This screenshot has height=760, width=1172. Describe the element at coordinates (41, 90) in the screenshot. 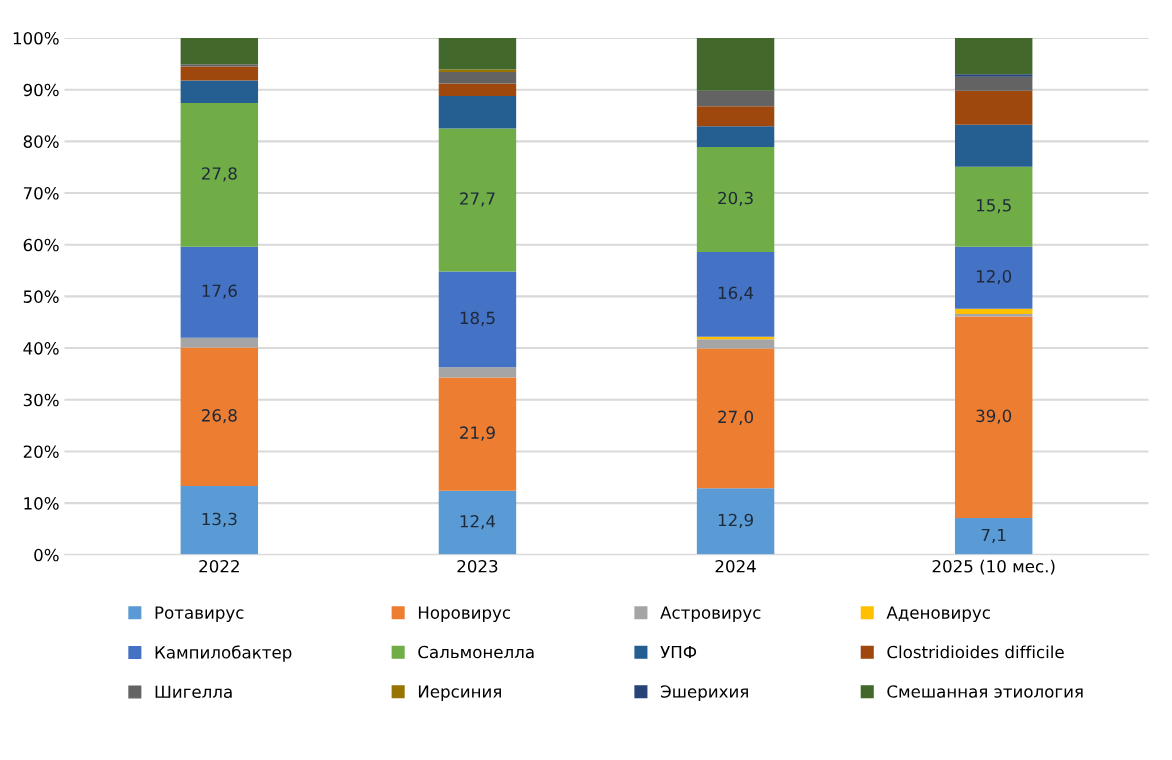

I see `y-tick-label: 90%` at that location.